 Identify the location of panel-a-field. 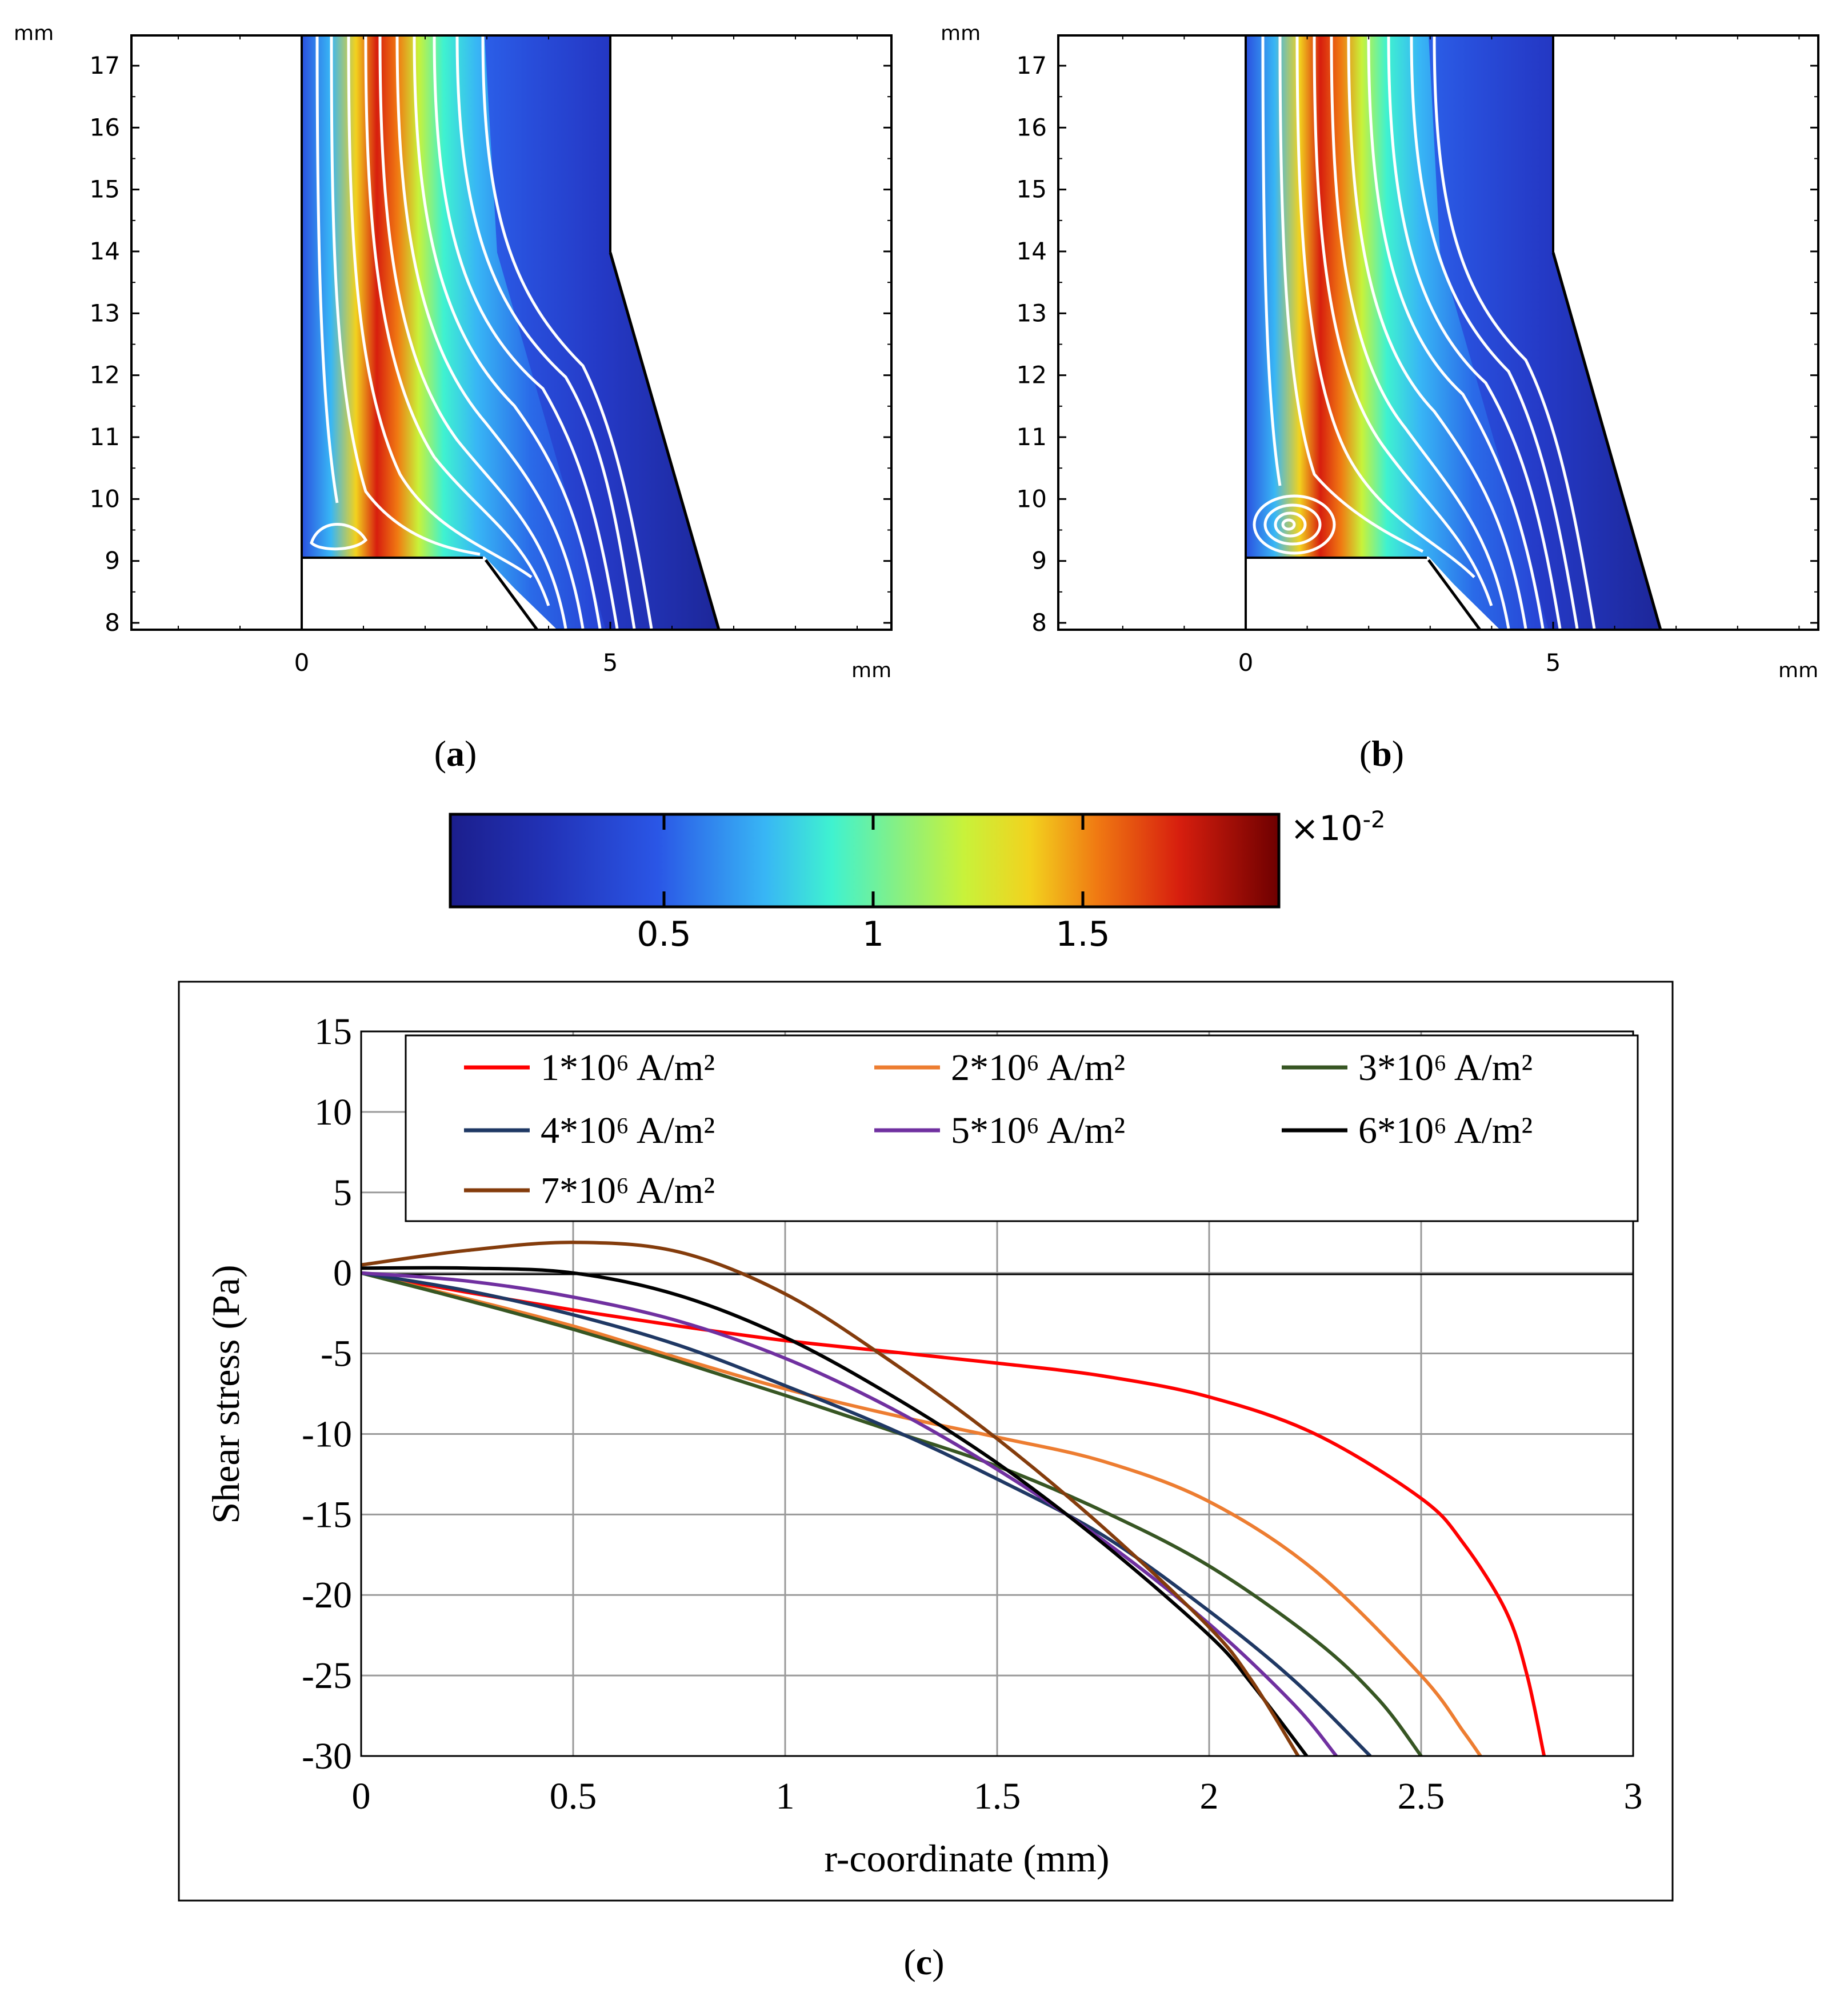
(511, 332).